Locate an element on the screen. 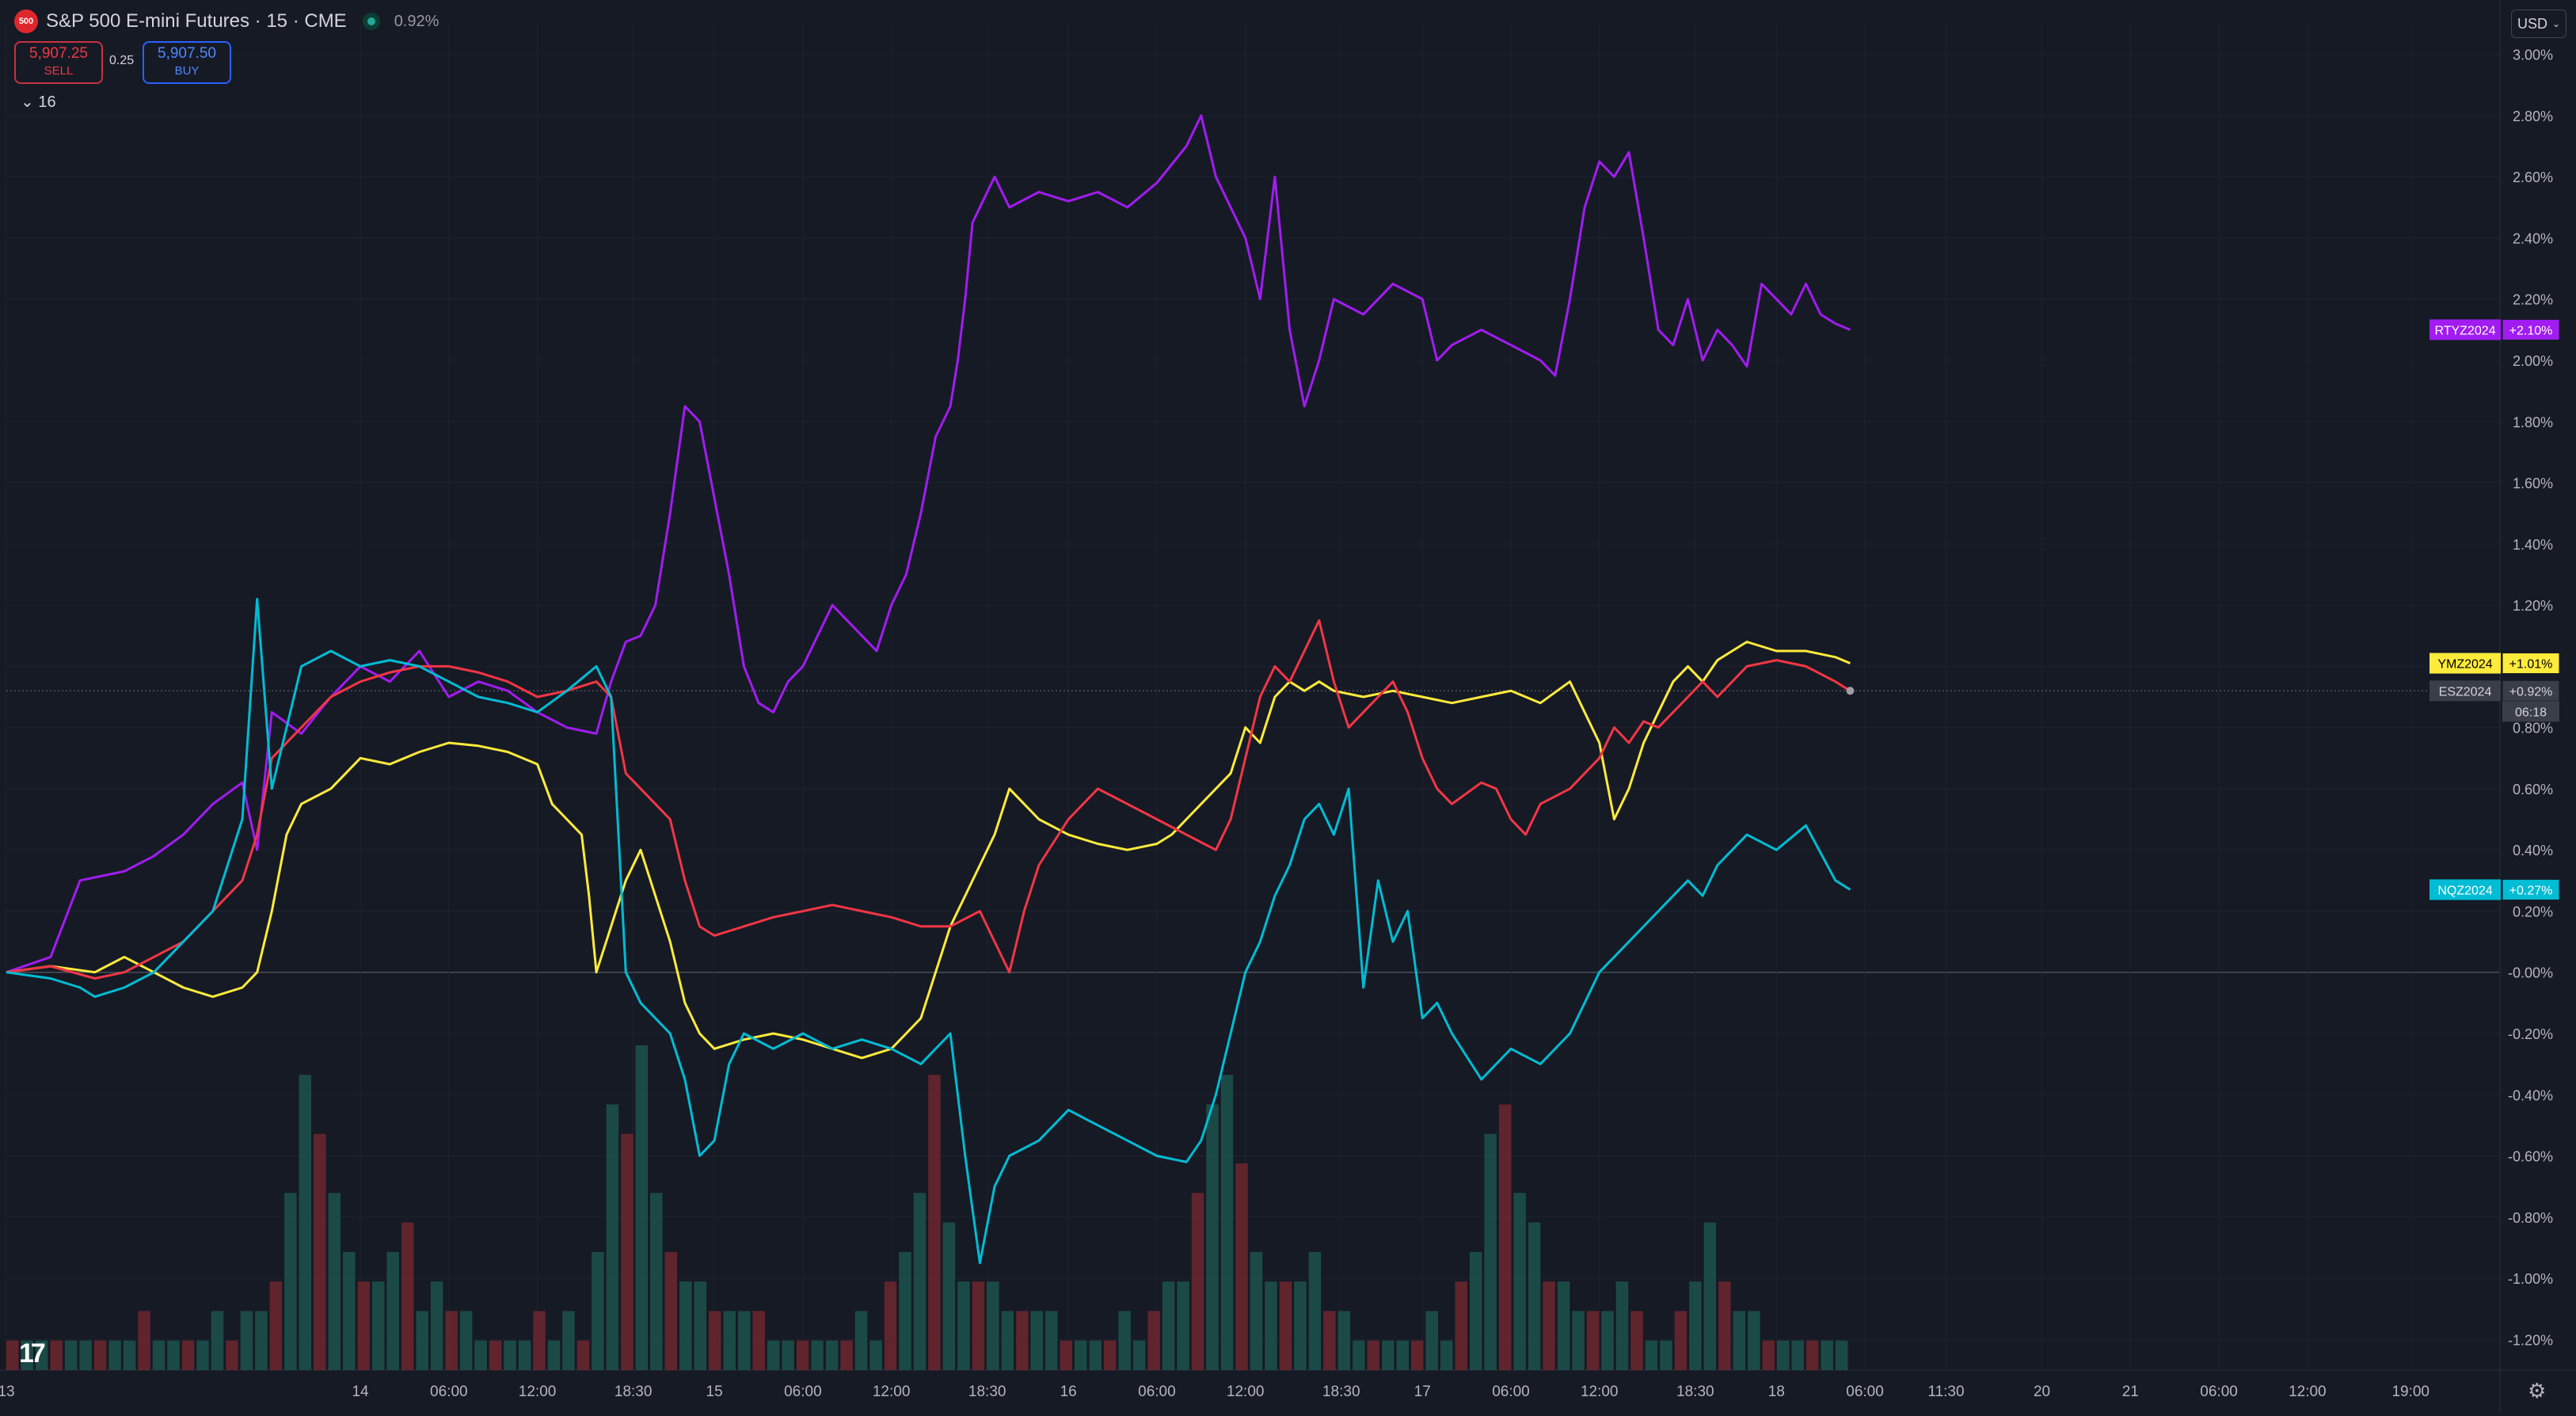 Image resolution: width=2576 pixels, height=1416 pixels. gear-icon: ⚙ is located at coordinates (2537, 1391).